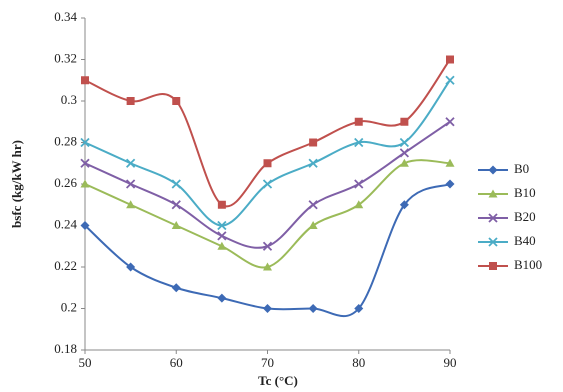 This screenshot has width=563, height=392. Describe the element at coordinates (69, 99) in the screenshot. I see `y-tick-label: 0.3` at that location.